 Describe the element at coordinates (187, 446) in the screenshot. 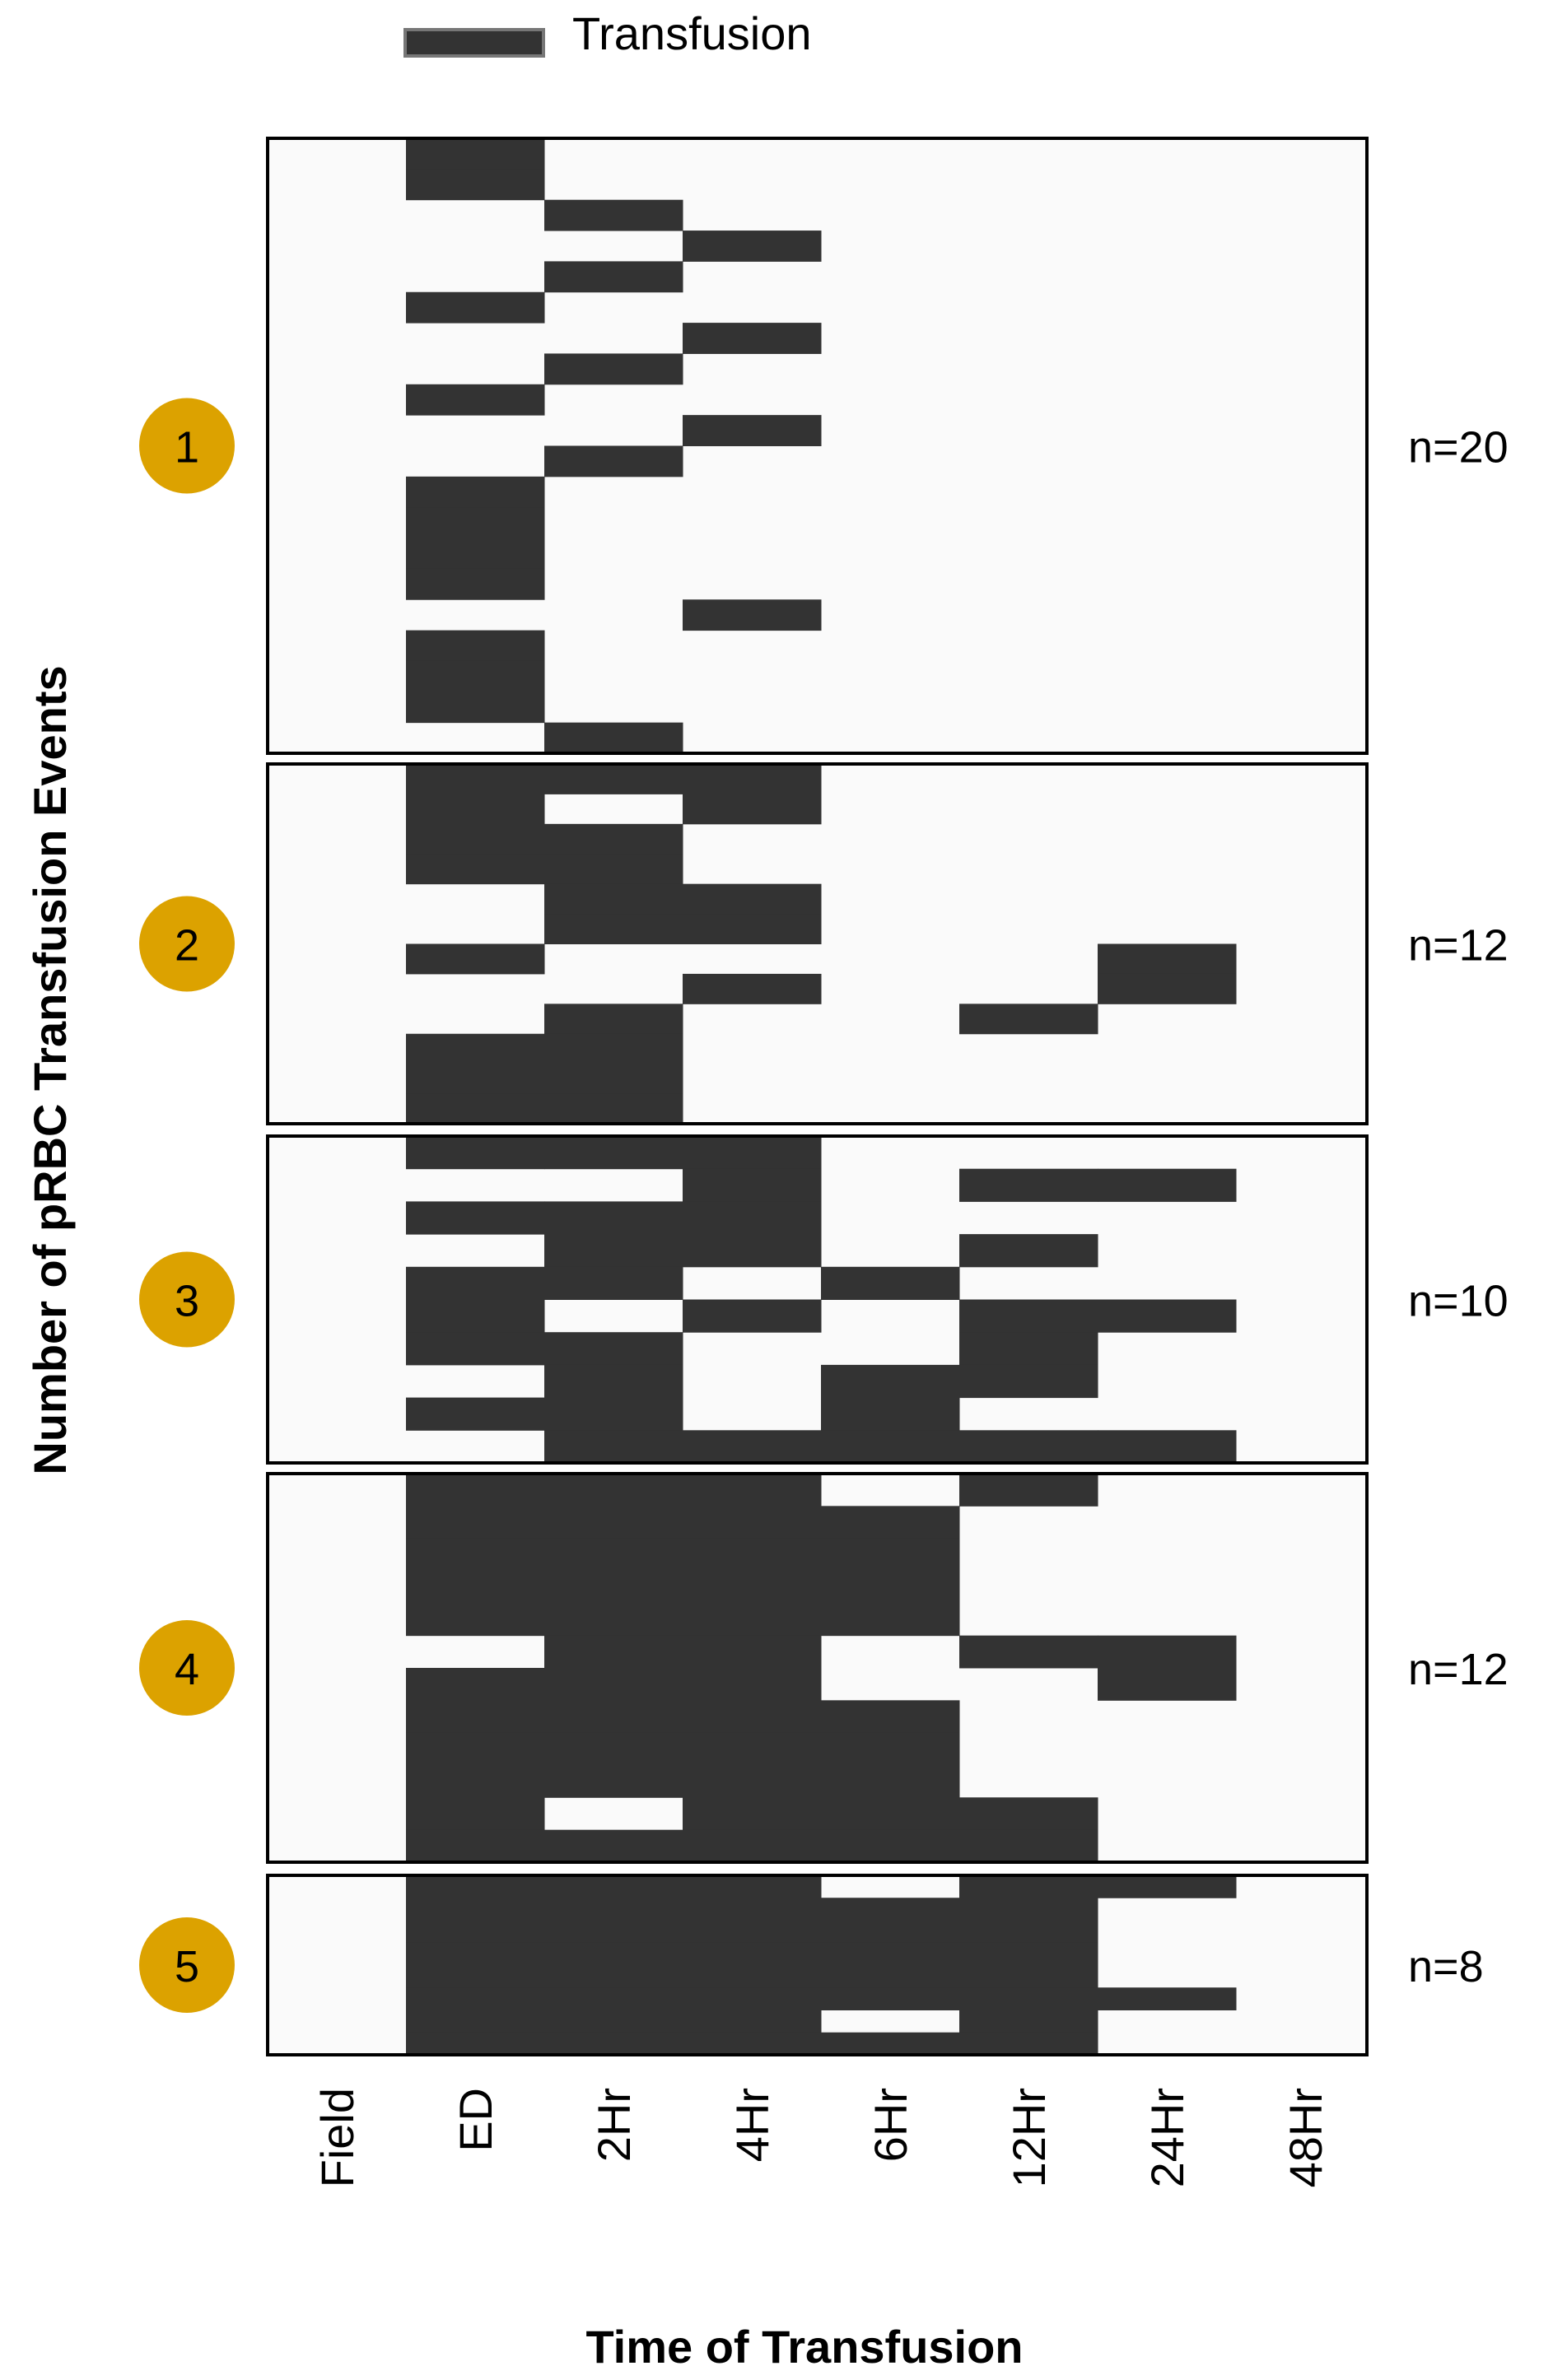

I see `group-badge` at that location.